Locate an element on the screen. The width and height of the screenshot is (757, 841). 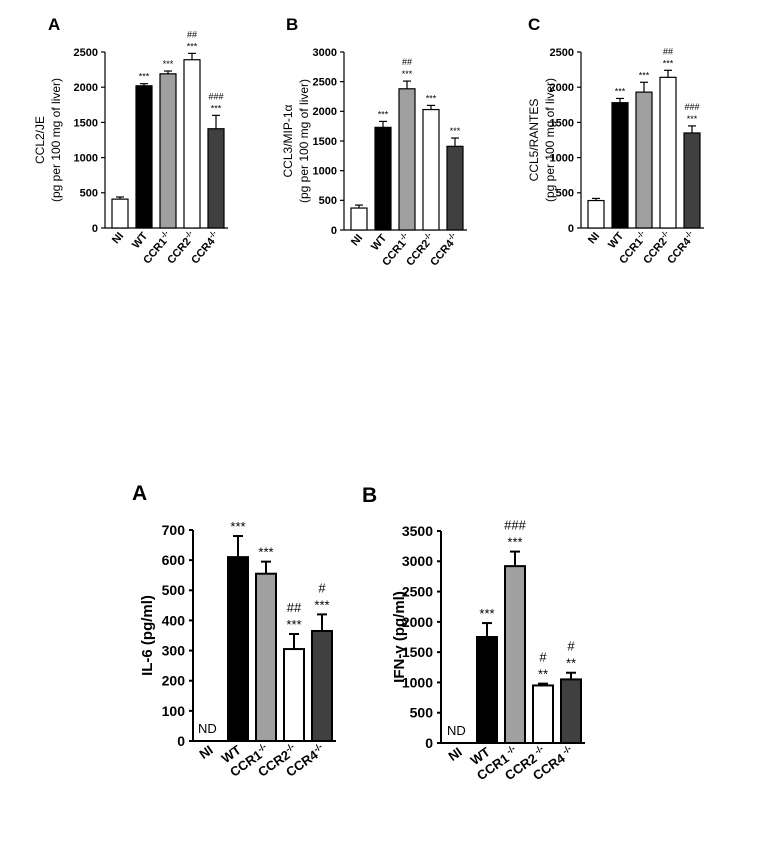
significance-label: ## is located at coordinates (407, 62).